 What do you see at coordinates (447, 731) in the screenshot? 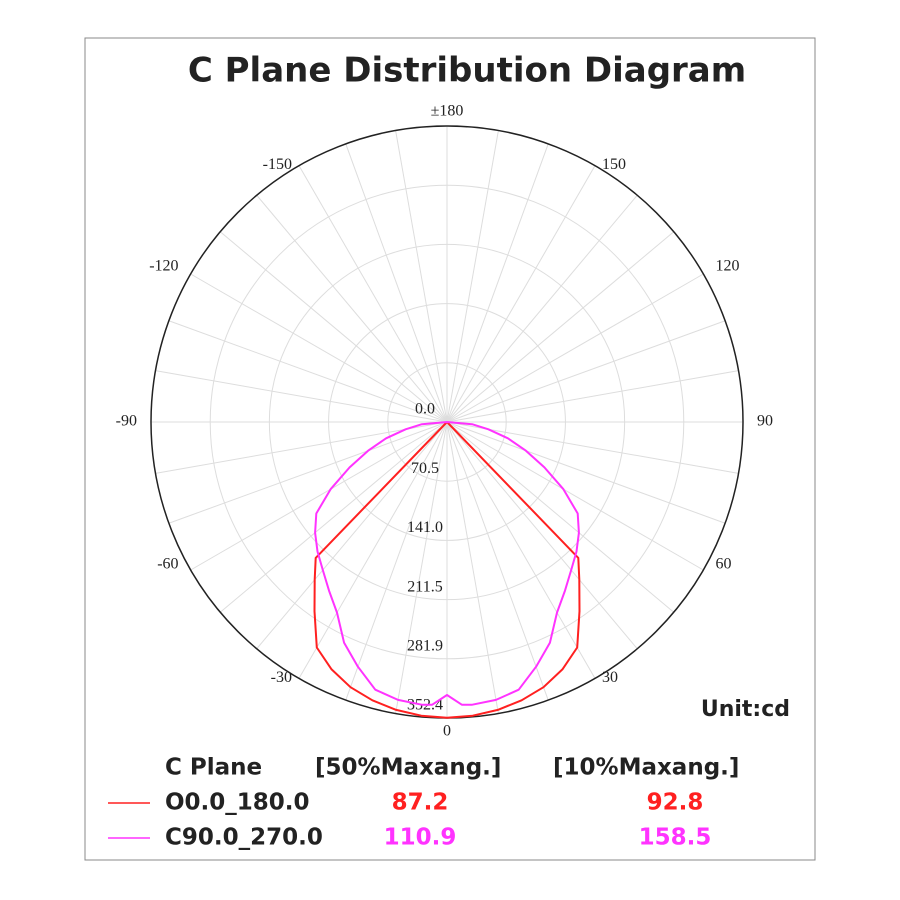
I see `theta-tick-label: 0` at bounding box center [447, 731].